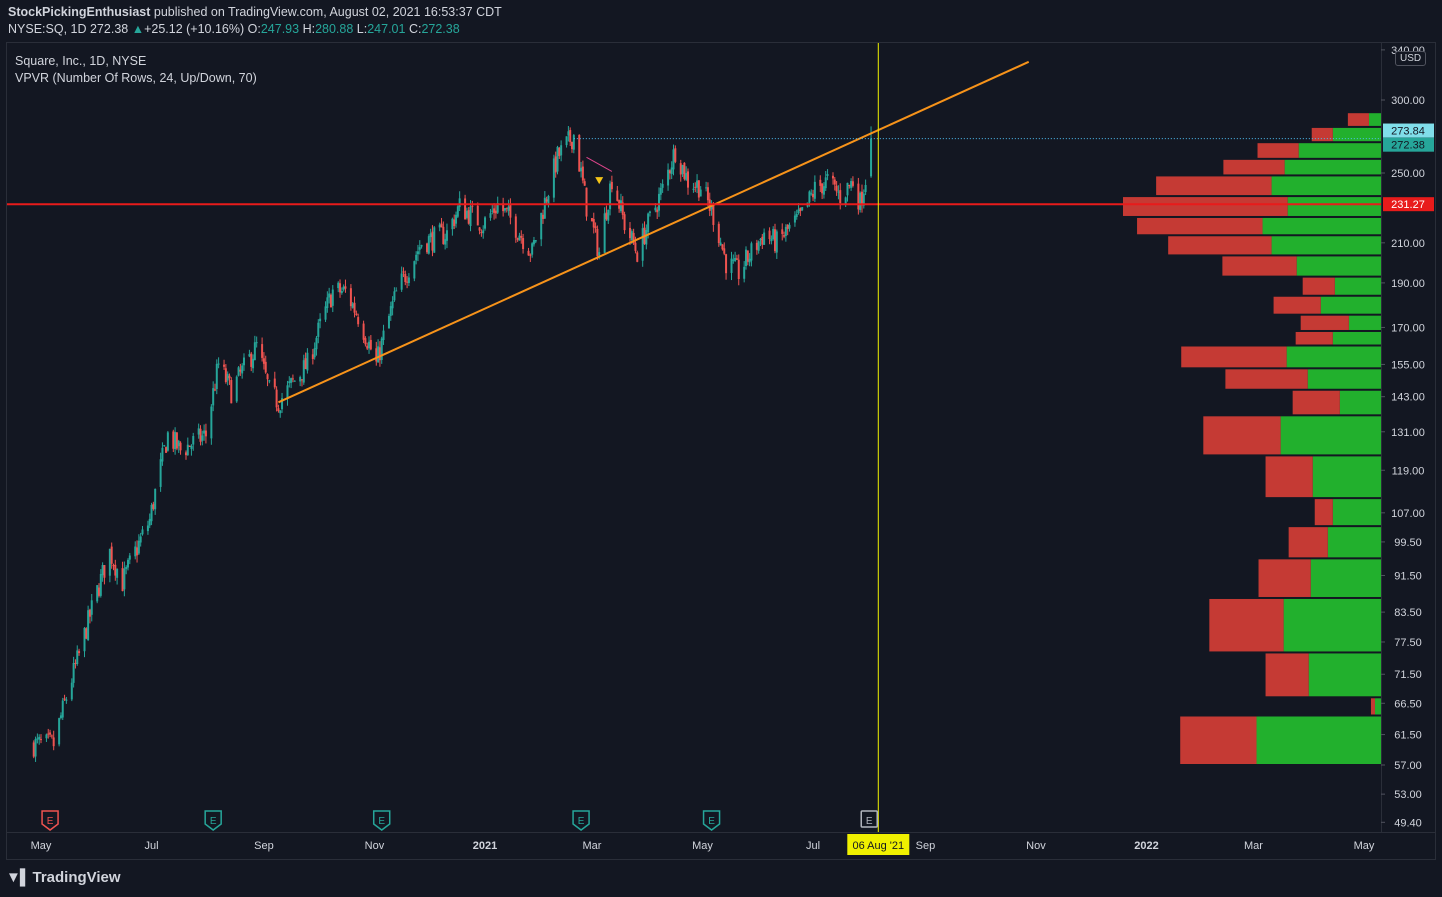 The width and height of the screenshot is (1442, 897). What do you see at coordinates (440, 29) in the screenshot?
I see `close-value: 272.38` at bounding box center [440, 29].